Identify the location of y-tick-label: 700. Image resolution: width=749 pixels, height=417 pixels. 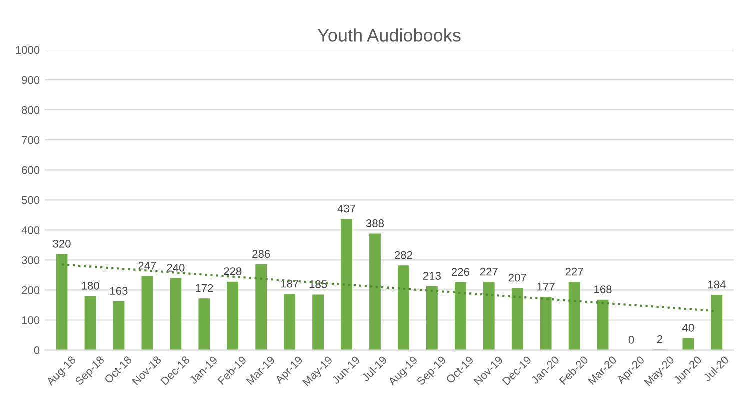
(31, 140).